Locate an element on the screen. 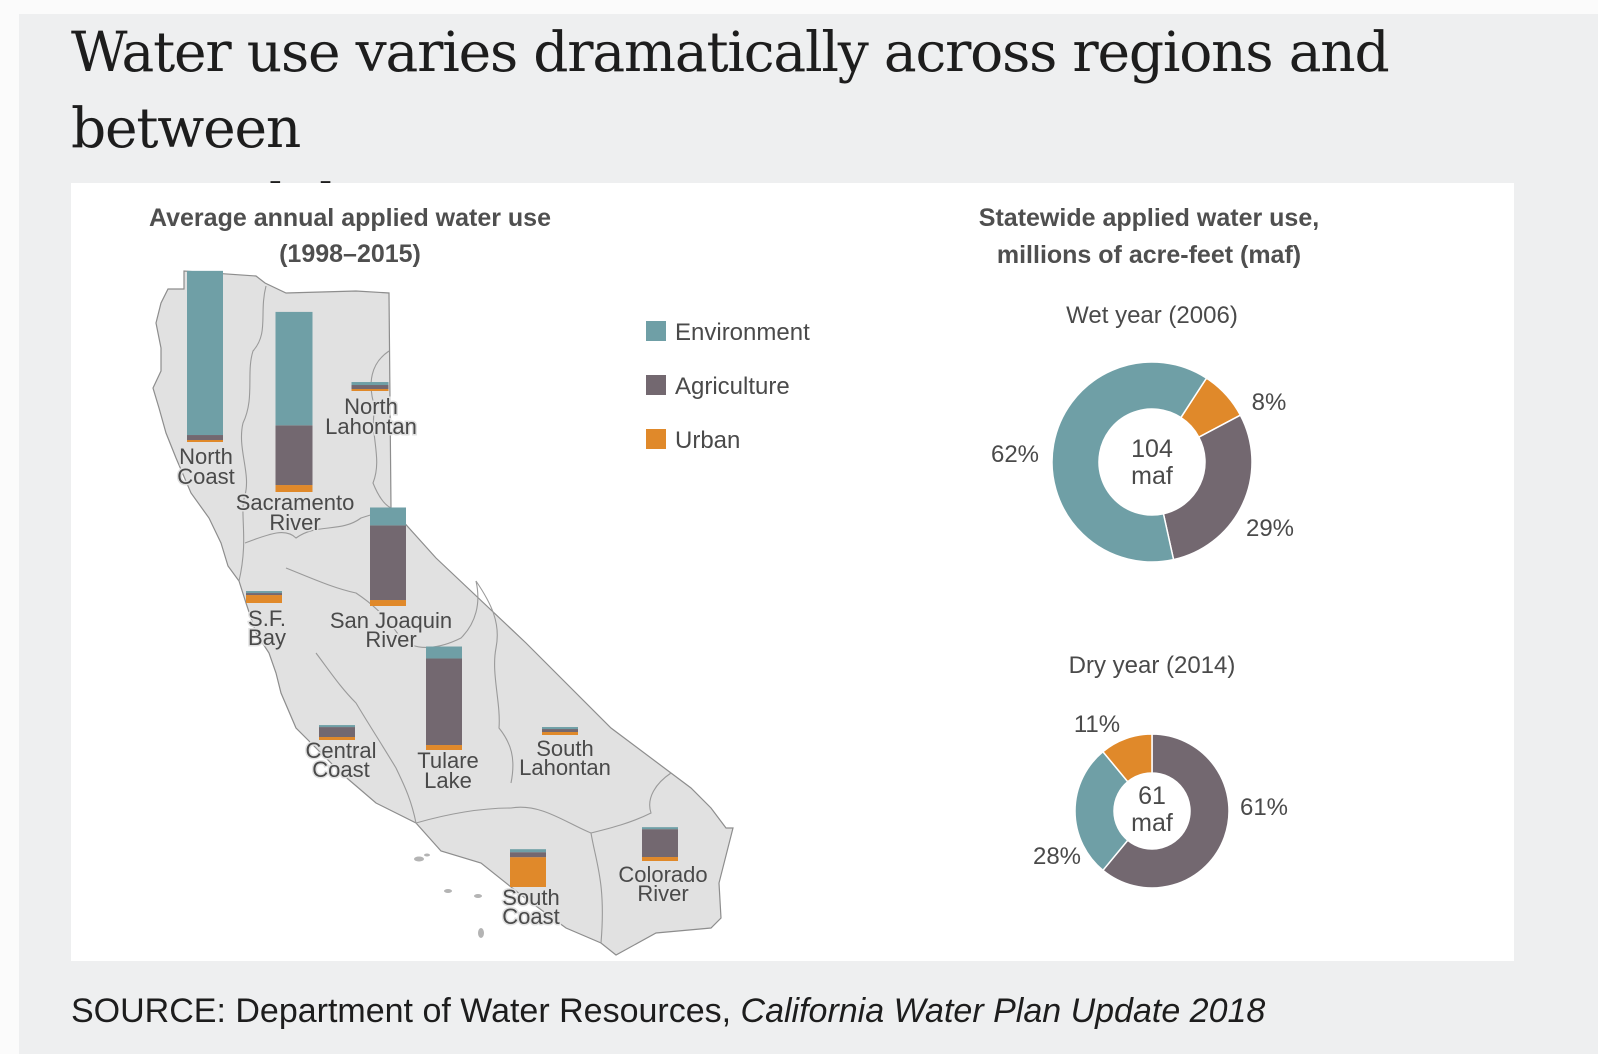  wet-year-center-unit: maf is located at coordinates (1152, 476).